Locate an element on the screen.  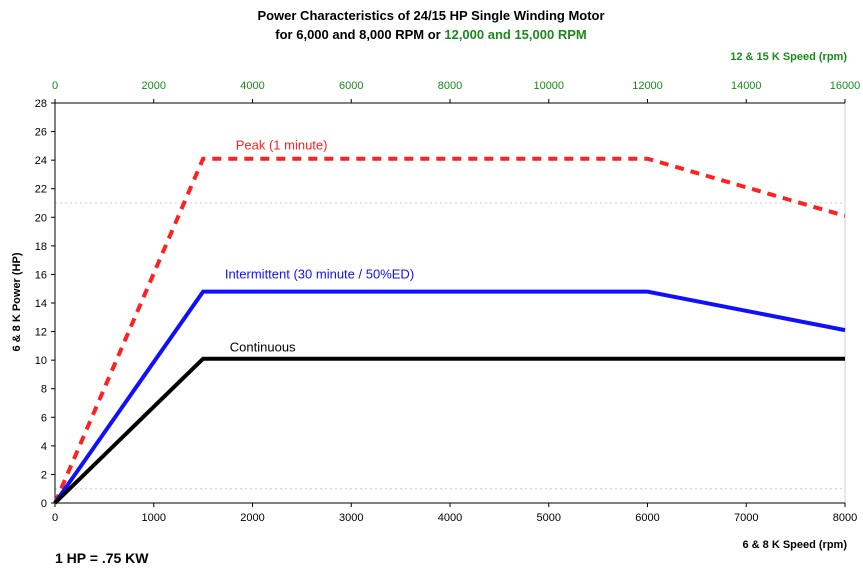
x2-tick-label: 8000 is located at coordinates (450, 86).